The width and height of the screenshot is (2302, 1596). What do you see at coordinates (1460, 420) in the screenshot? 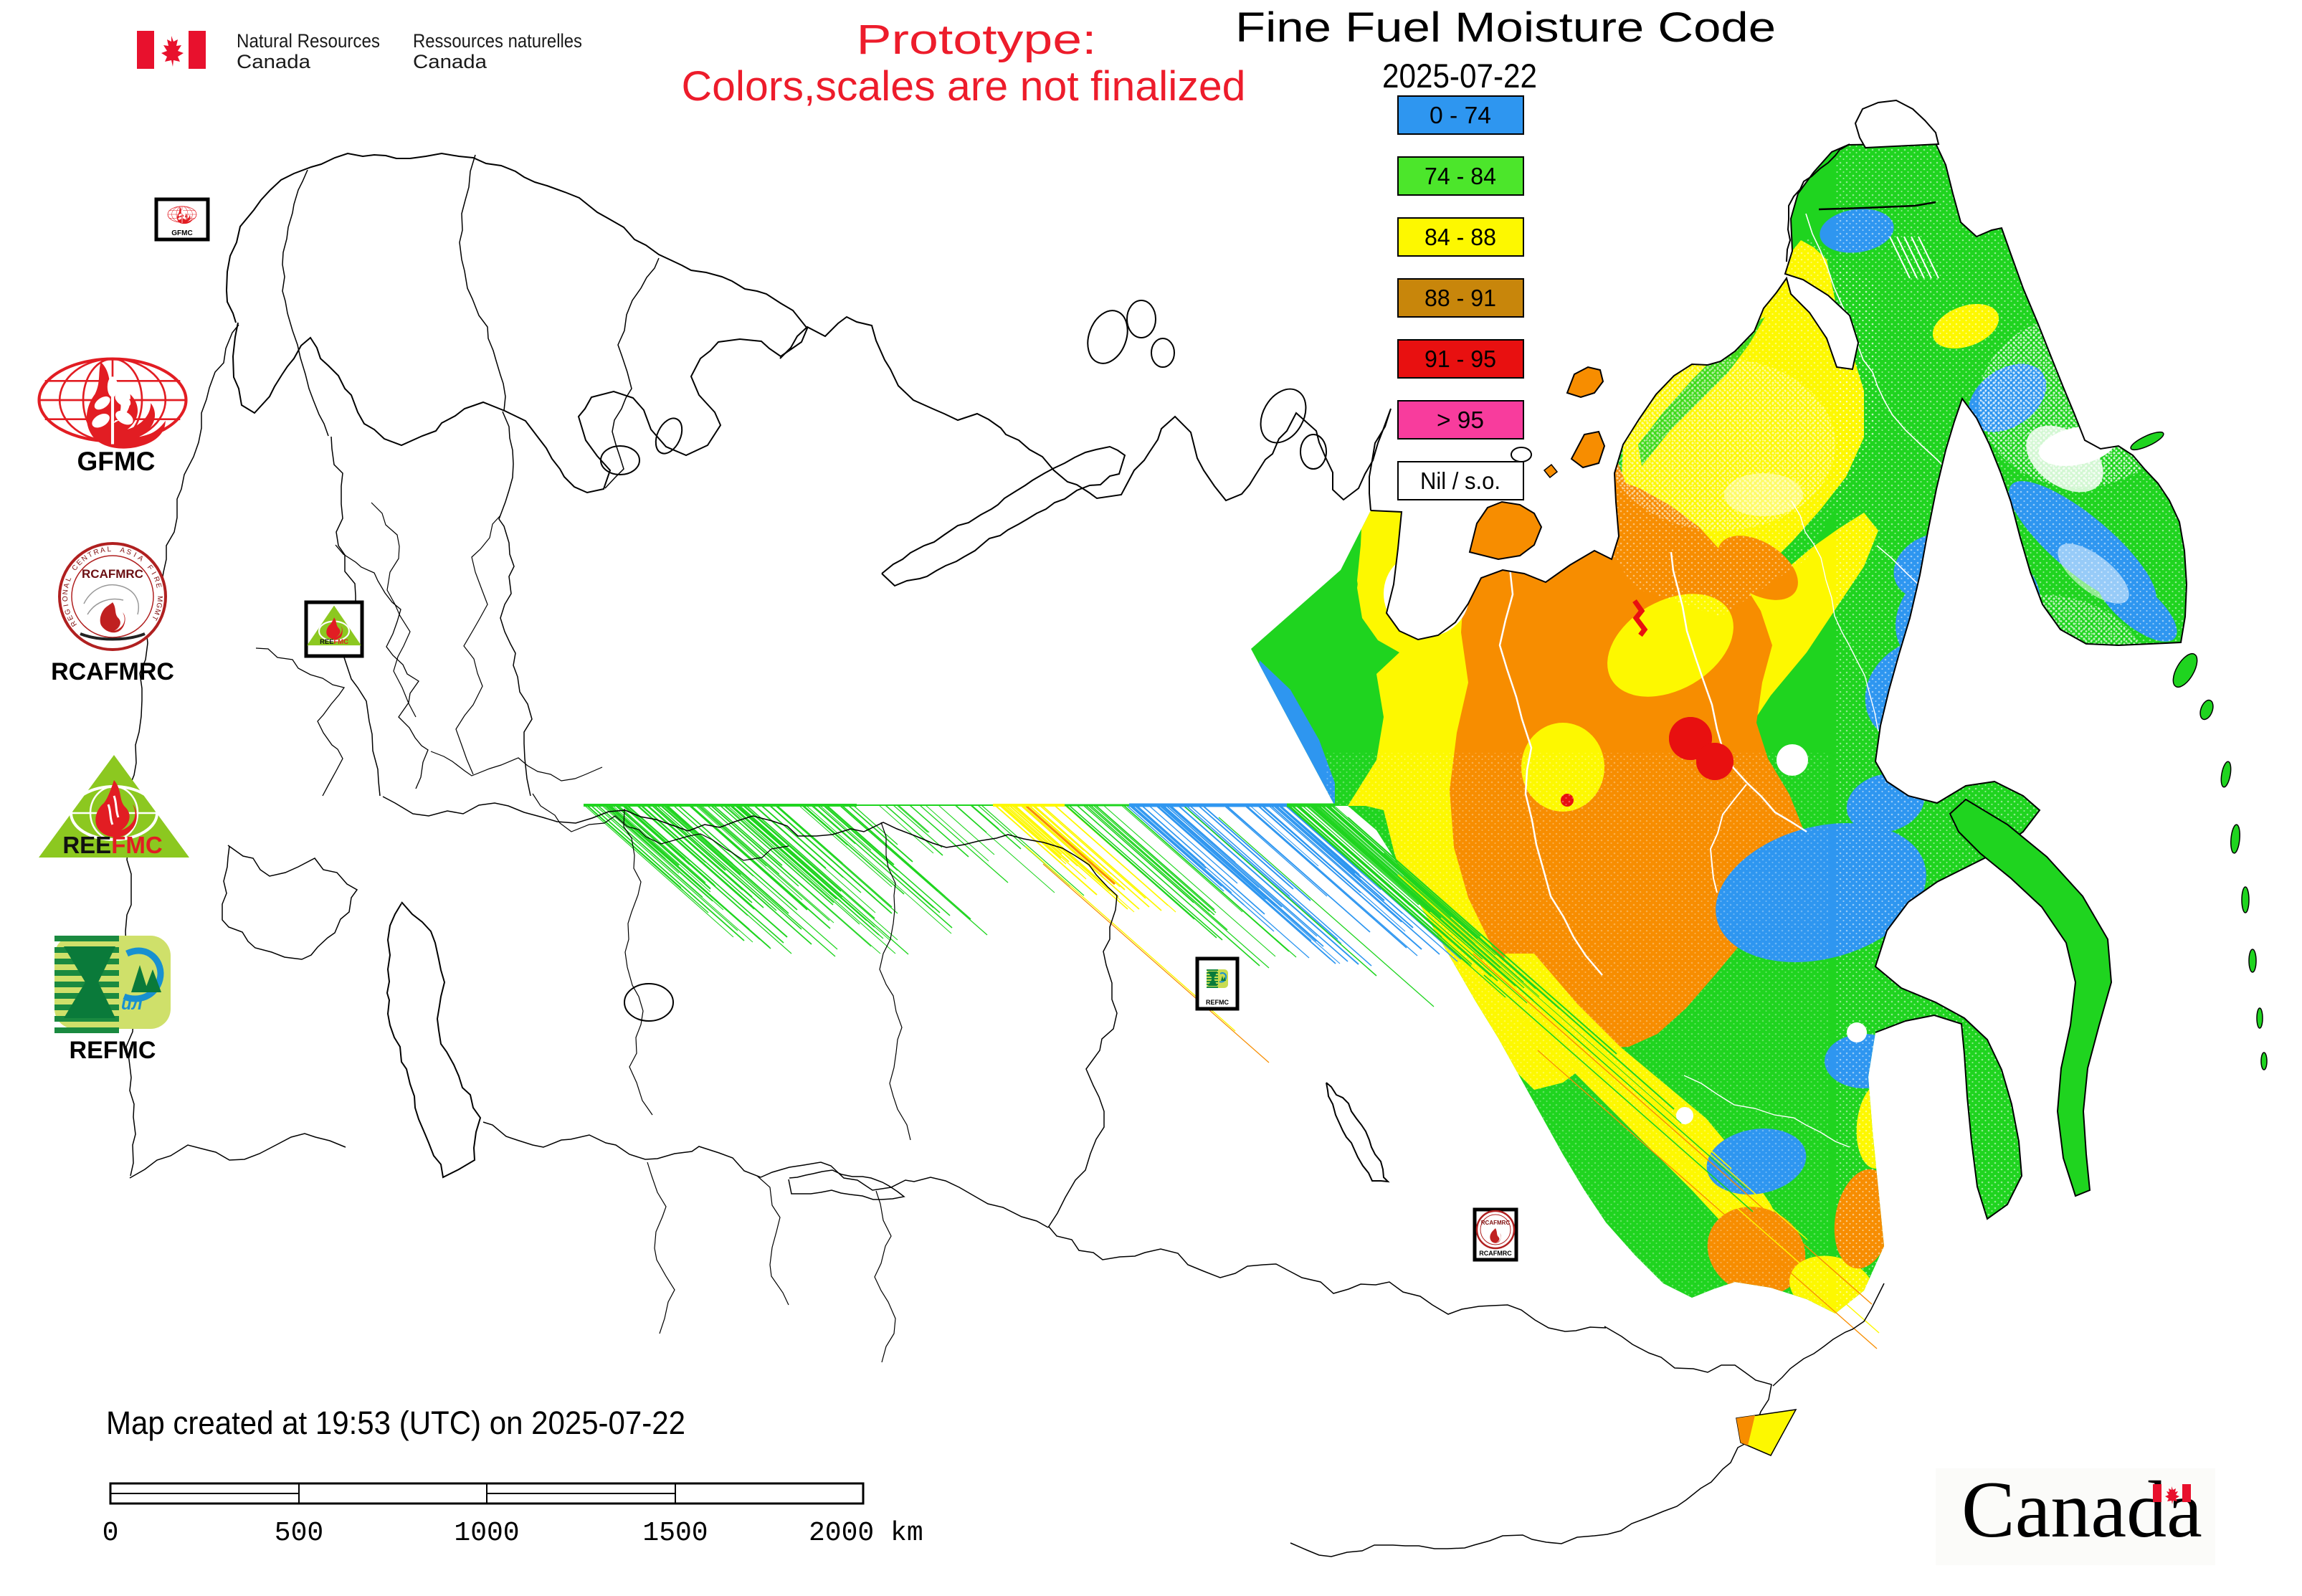
I see `svg-text: > 95` at bounding box center [1460, 420].